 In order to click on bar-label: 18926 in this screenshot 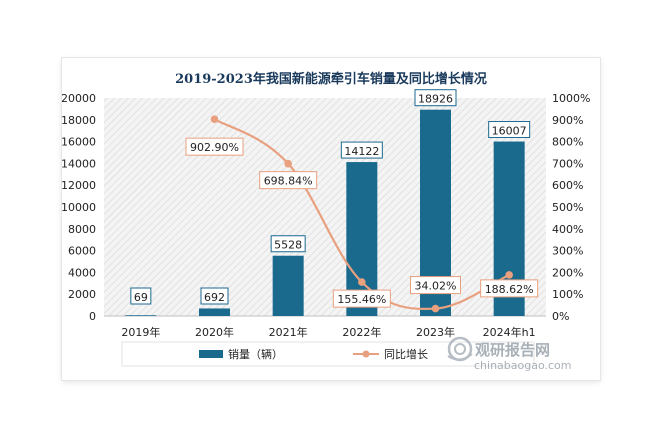, I will do `click(435, 99)`.